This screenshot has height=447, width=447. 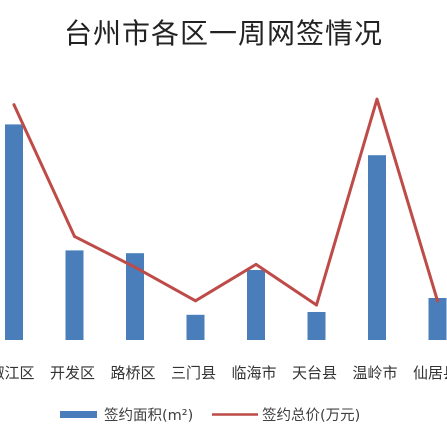 I want to click on category-label-0: 椒江区, so click(x=17, y=373).